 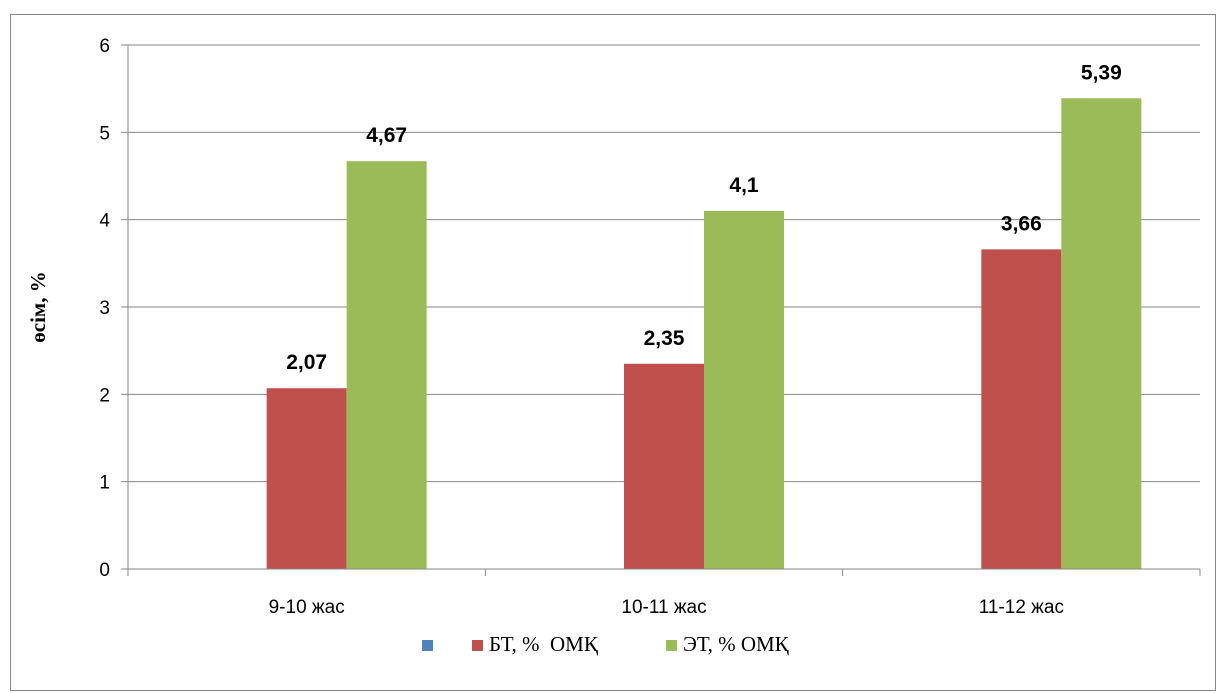 What do you see at coordinates (104, 133) in the screenshot?
I see `y-tick-label: 5` at bounding box center [104, 133].